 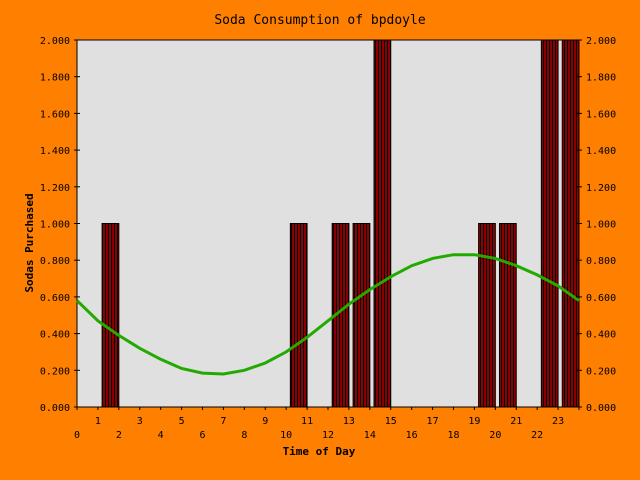 What do you see at coordinates (433, 421) in the screenshot?
I see `x-tick-label: 17` at bounding box center [433, 421].